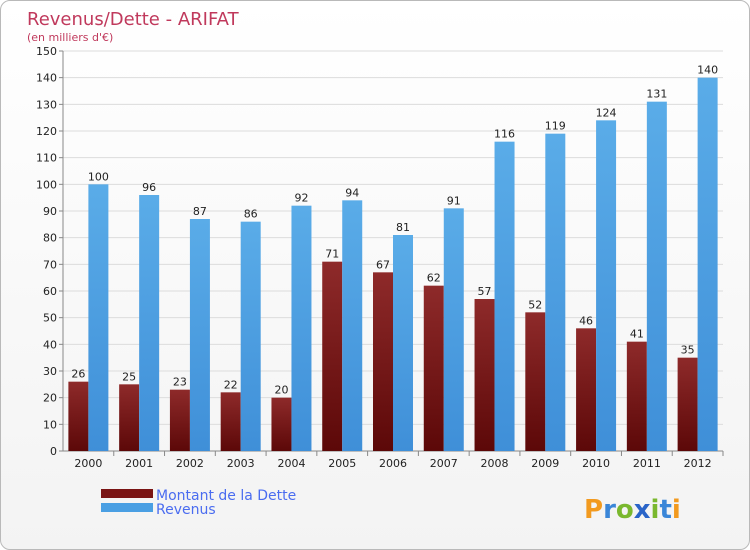 The image size is (750, 550). Describe the element at coordinates (383, 264) in the screenshot. I see `data-label: 67` at that location.